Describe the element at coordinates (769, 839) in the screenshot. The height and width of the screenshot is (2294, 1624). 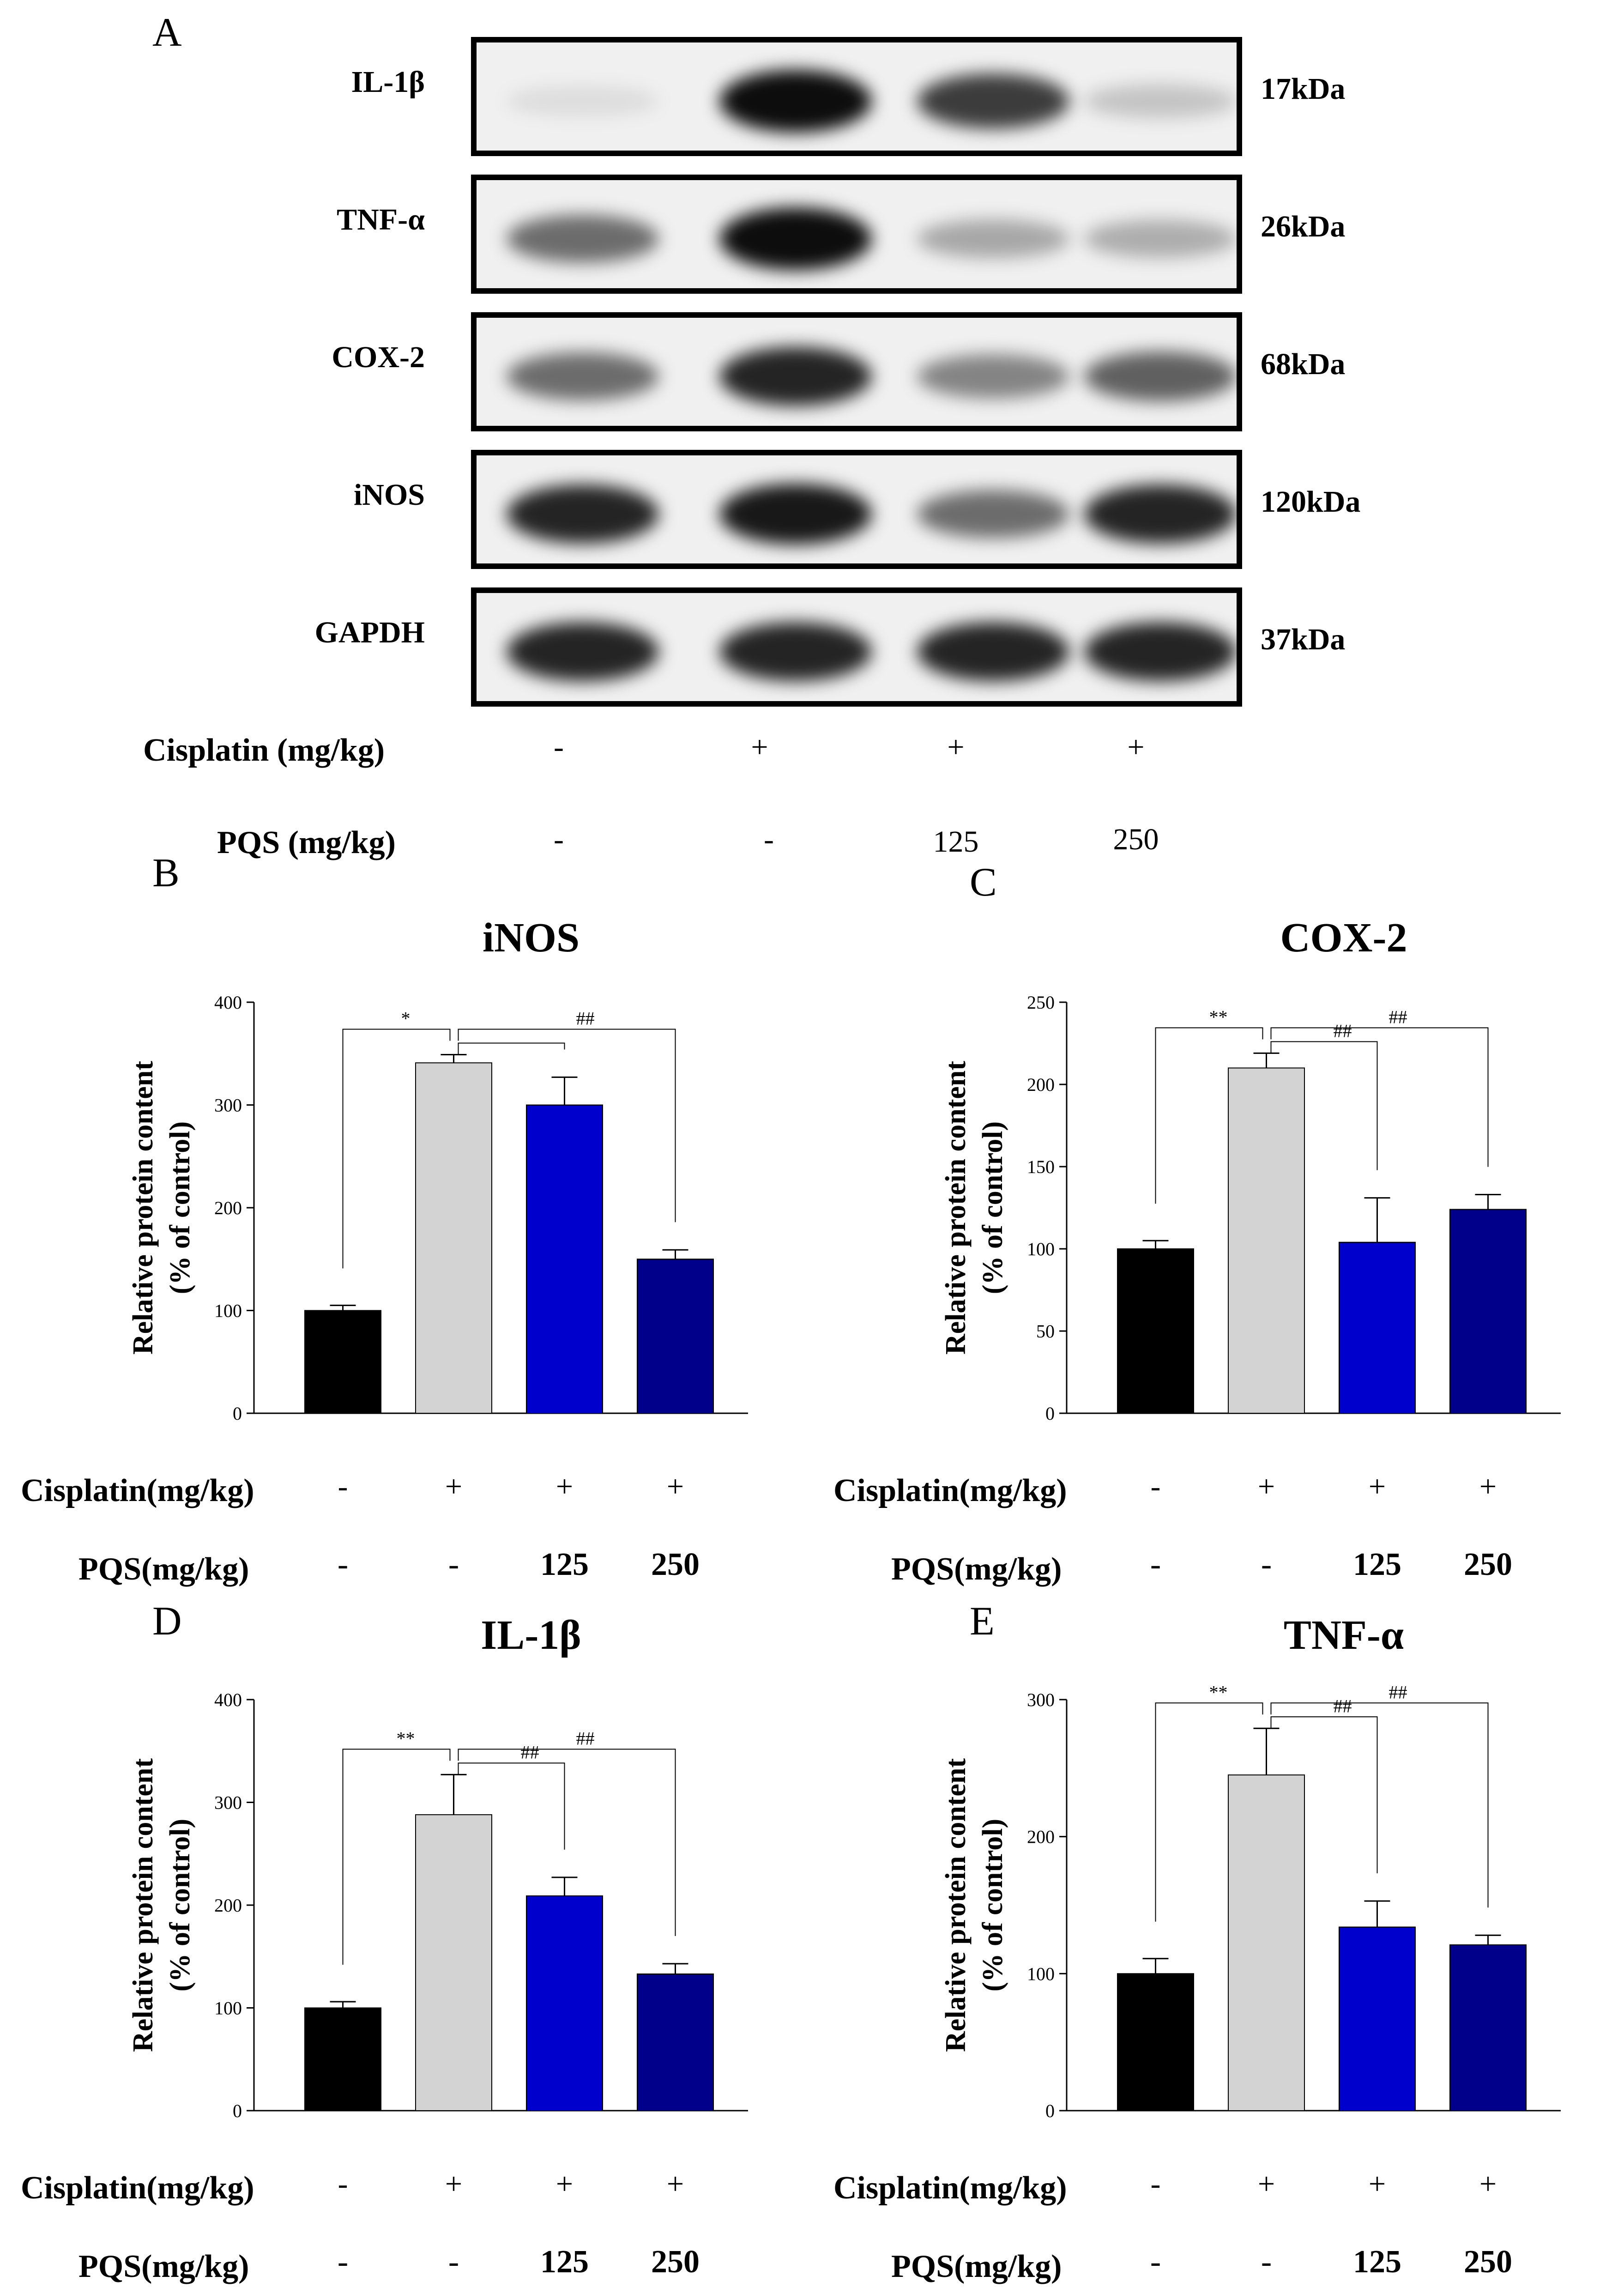
I see `blot-pqs-value: -` at that location.